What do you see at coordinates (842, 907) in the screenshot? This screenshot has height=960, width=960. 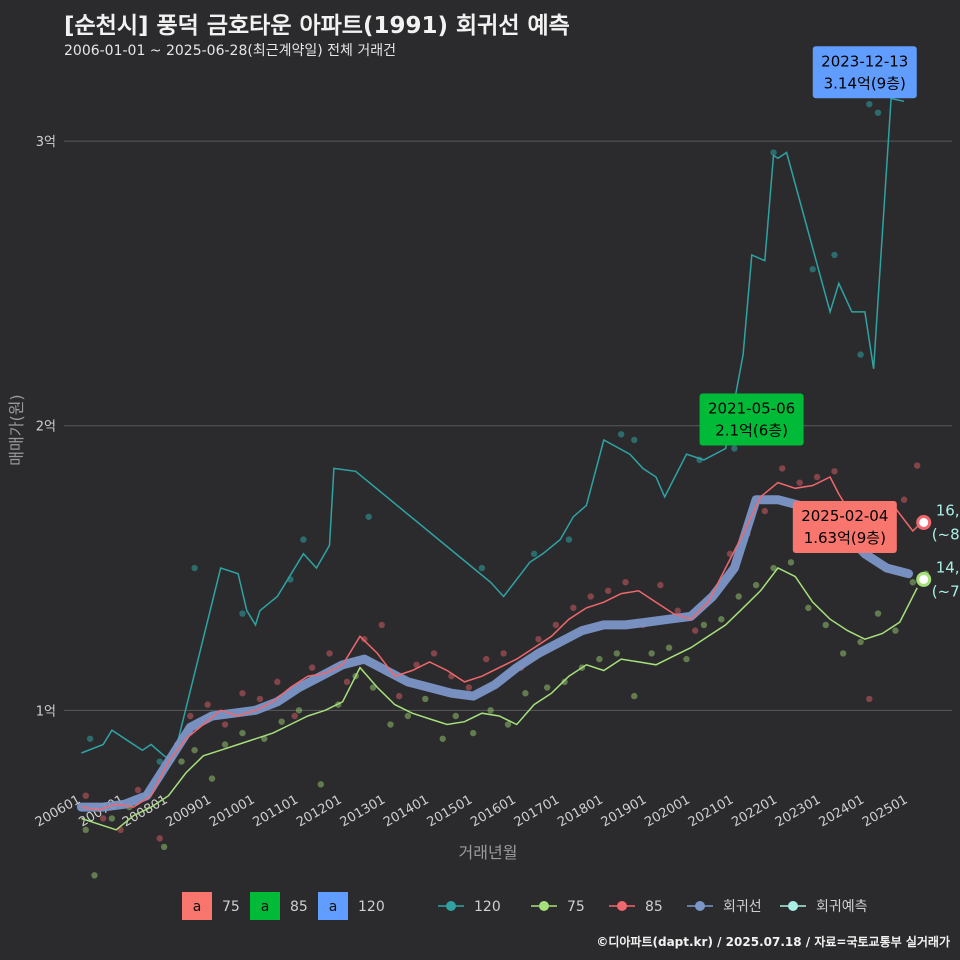 I see `legend-label: 회귀예측` at bounding box center [842, 907].